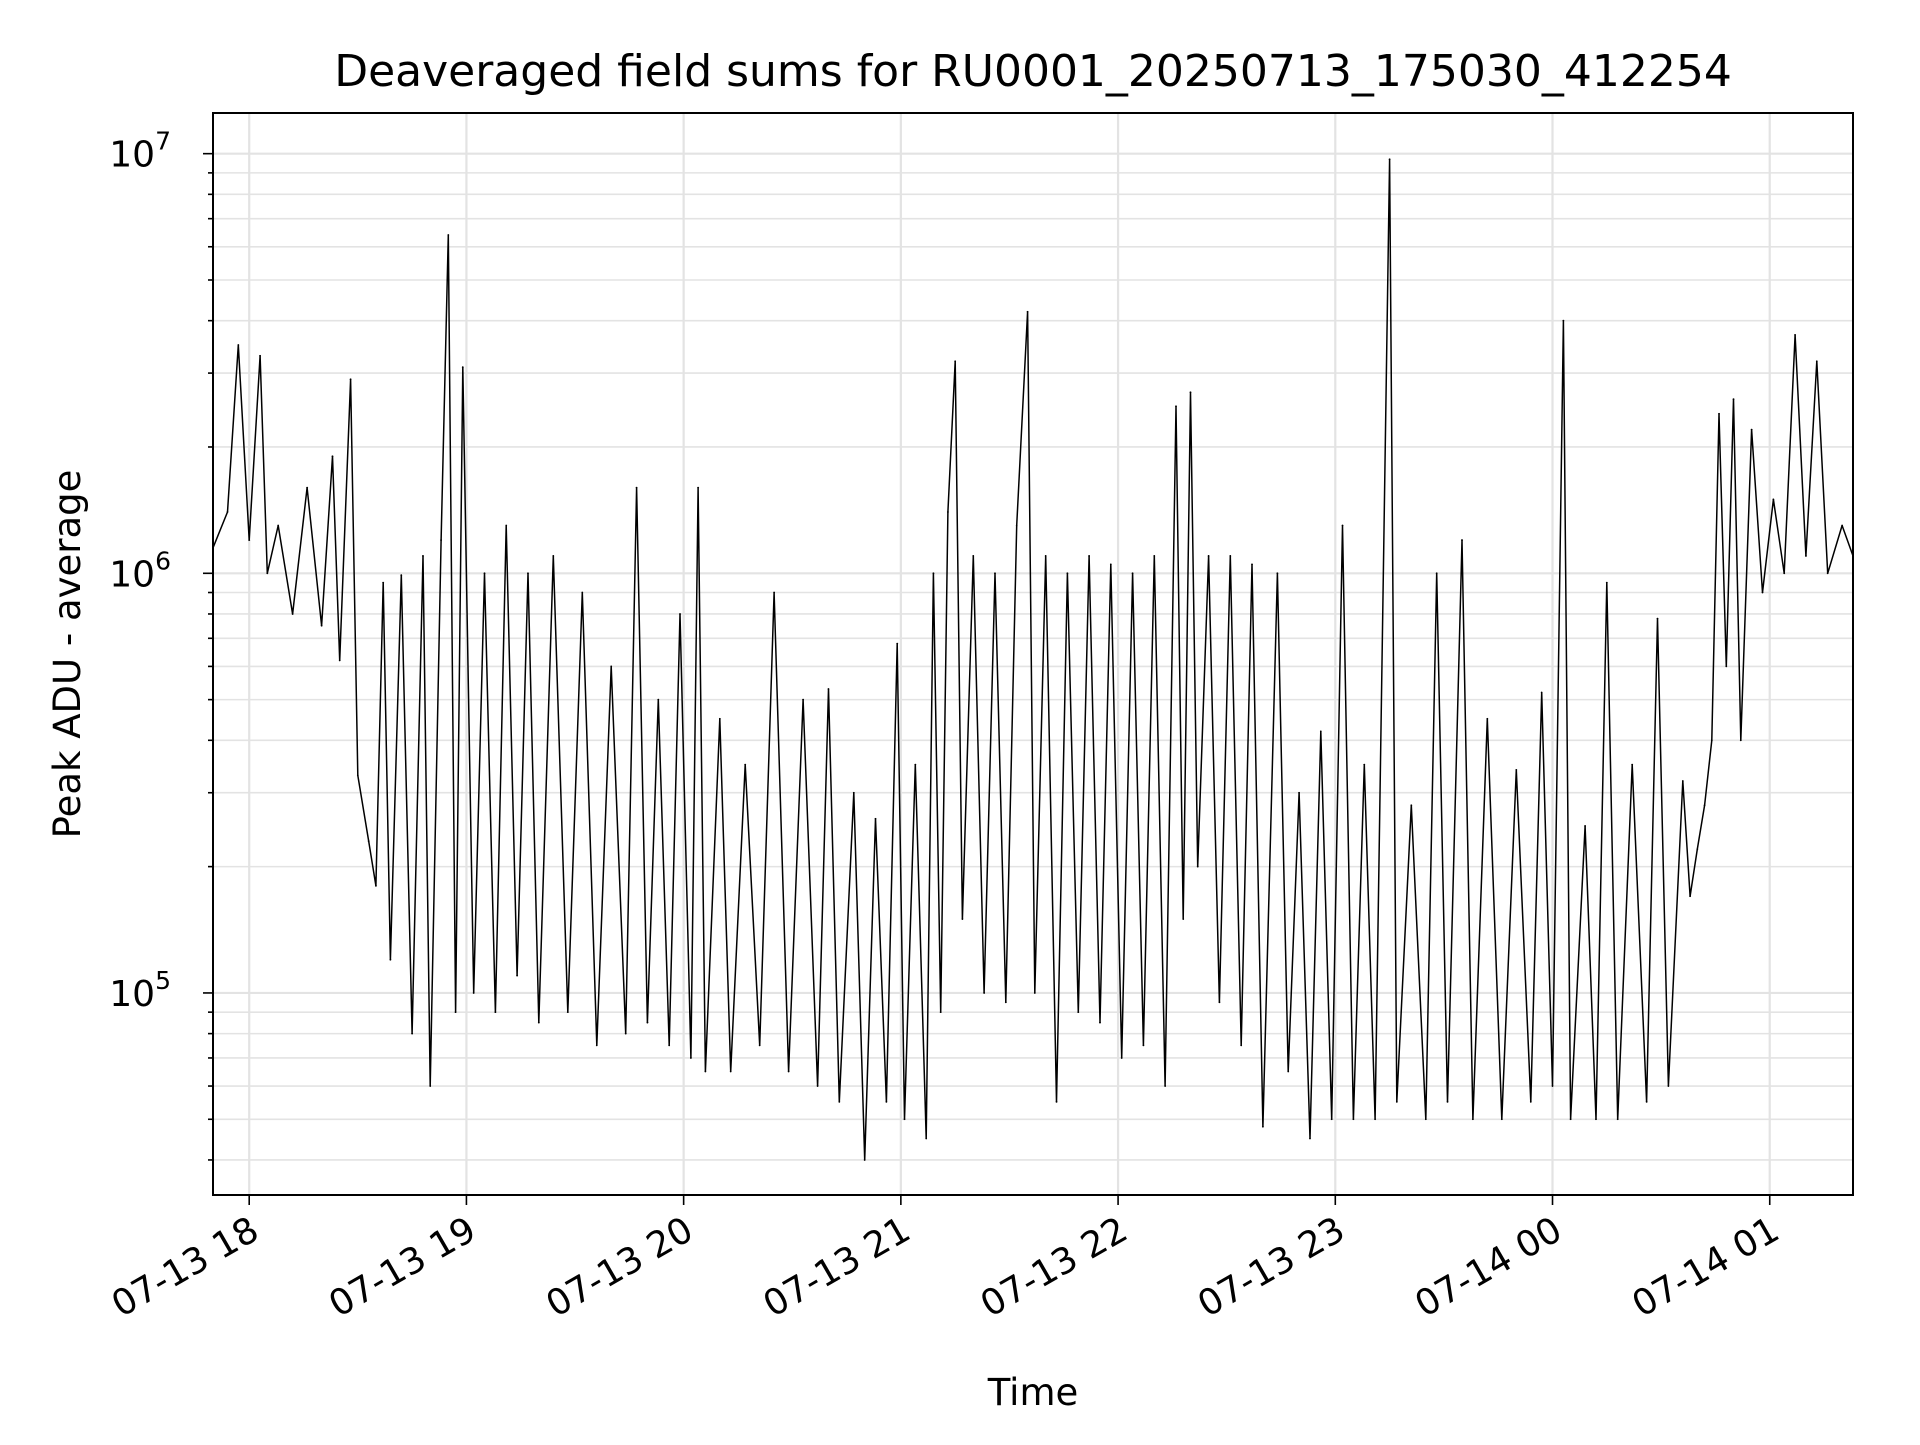 Image resolution: width=1920 pixels, height=1445 pixels. What do you see at coordinates (1033, 1392) in the screenshot?
I see `x-axis-label: Time` at bounding box center [1033, 1392].